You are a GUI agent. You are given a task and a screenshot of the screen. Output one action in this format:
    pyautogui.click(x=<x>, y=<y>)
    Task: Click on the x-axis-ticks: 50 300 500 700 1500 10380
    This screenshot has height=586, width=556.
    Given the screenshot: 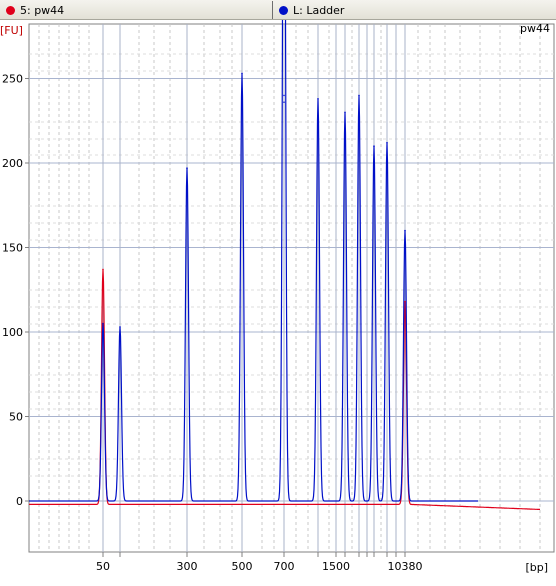 What is the action you would take?
    pyautogui.click(x=259, y=562)
    